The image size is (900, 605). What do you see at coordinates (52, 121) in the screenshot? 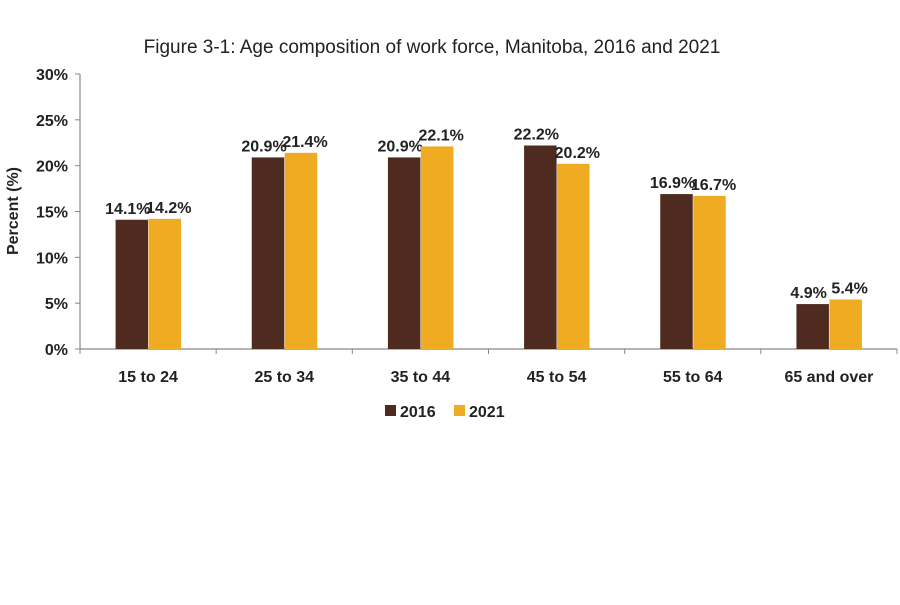
I see `y-tick-label: 25%` at bounding box center [52, 121].